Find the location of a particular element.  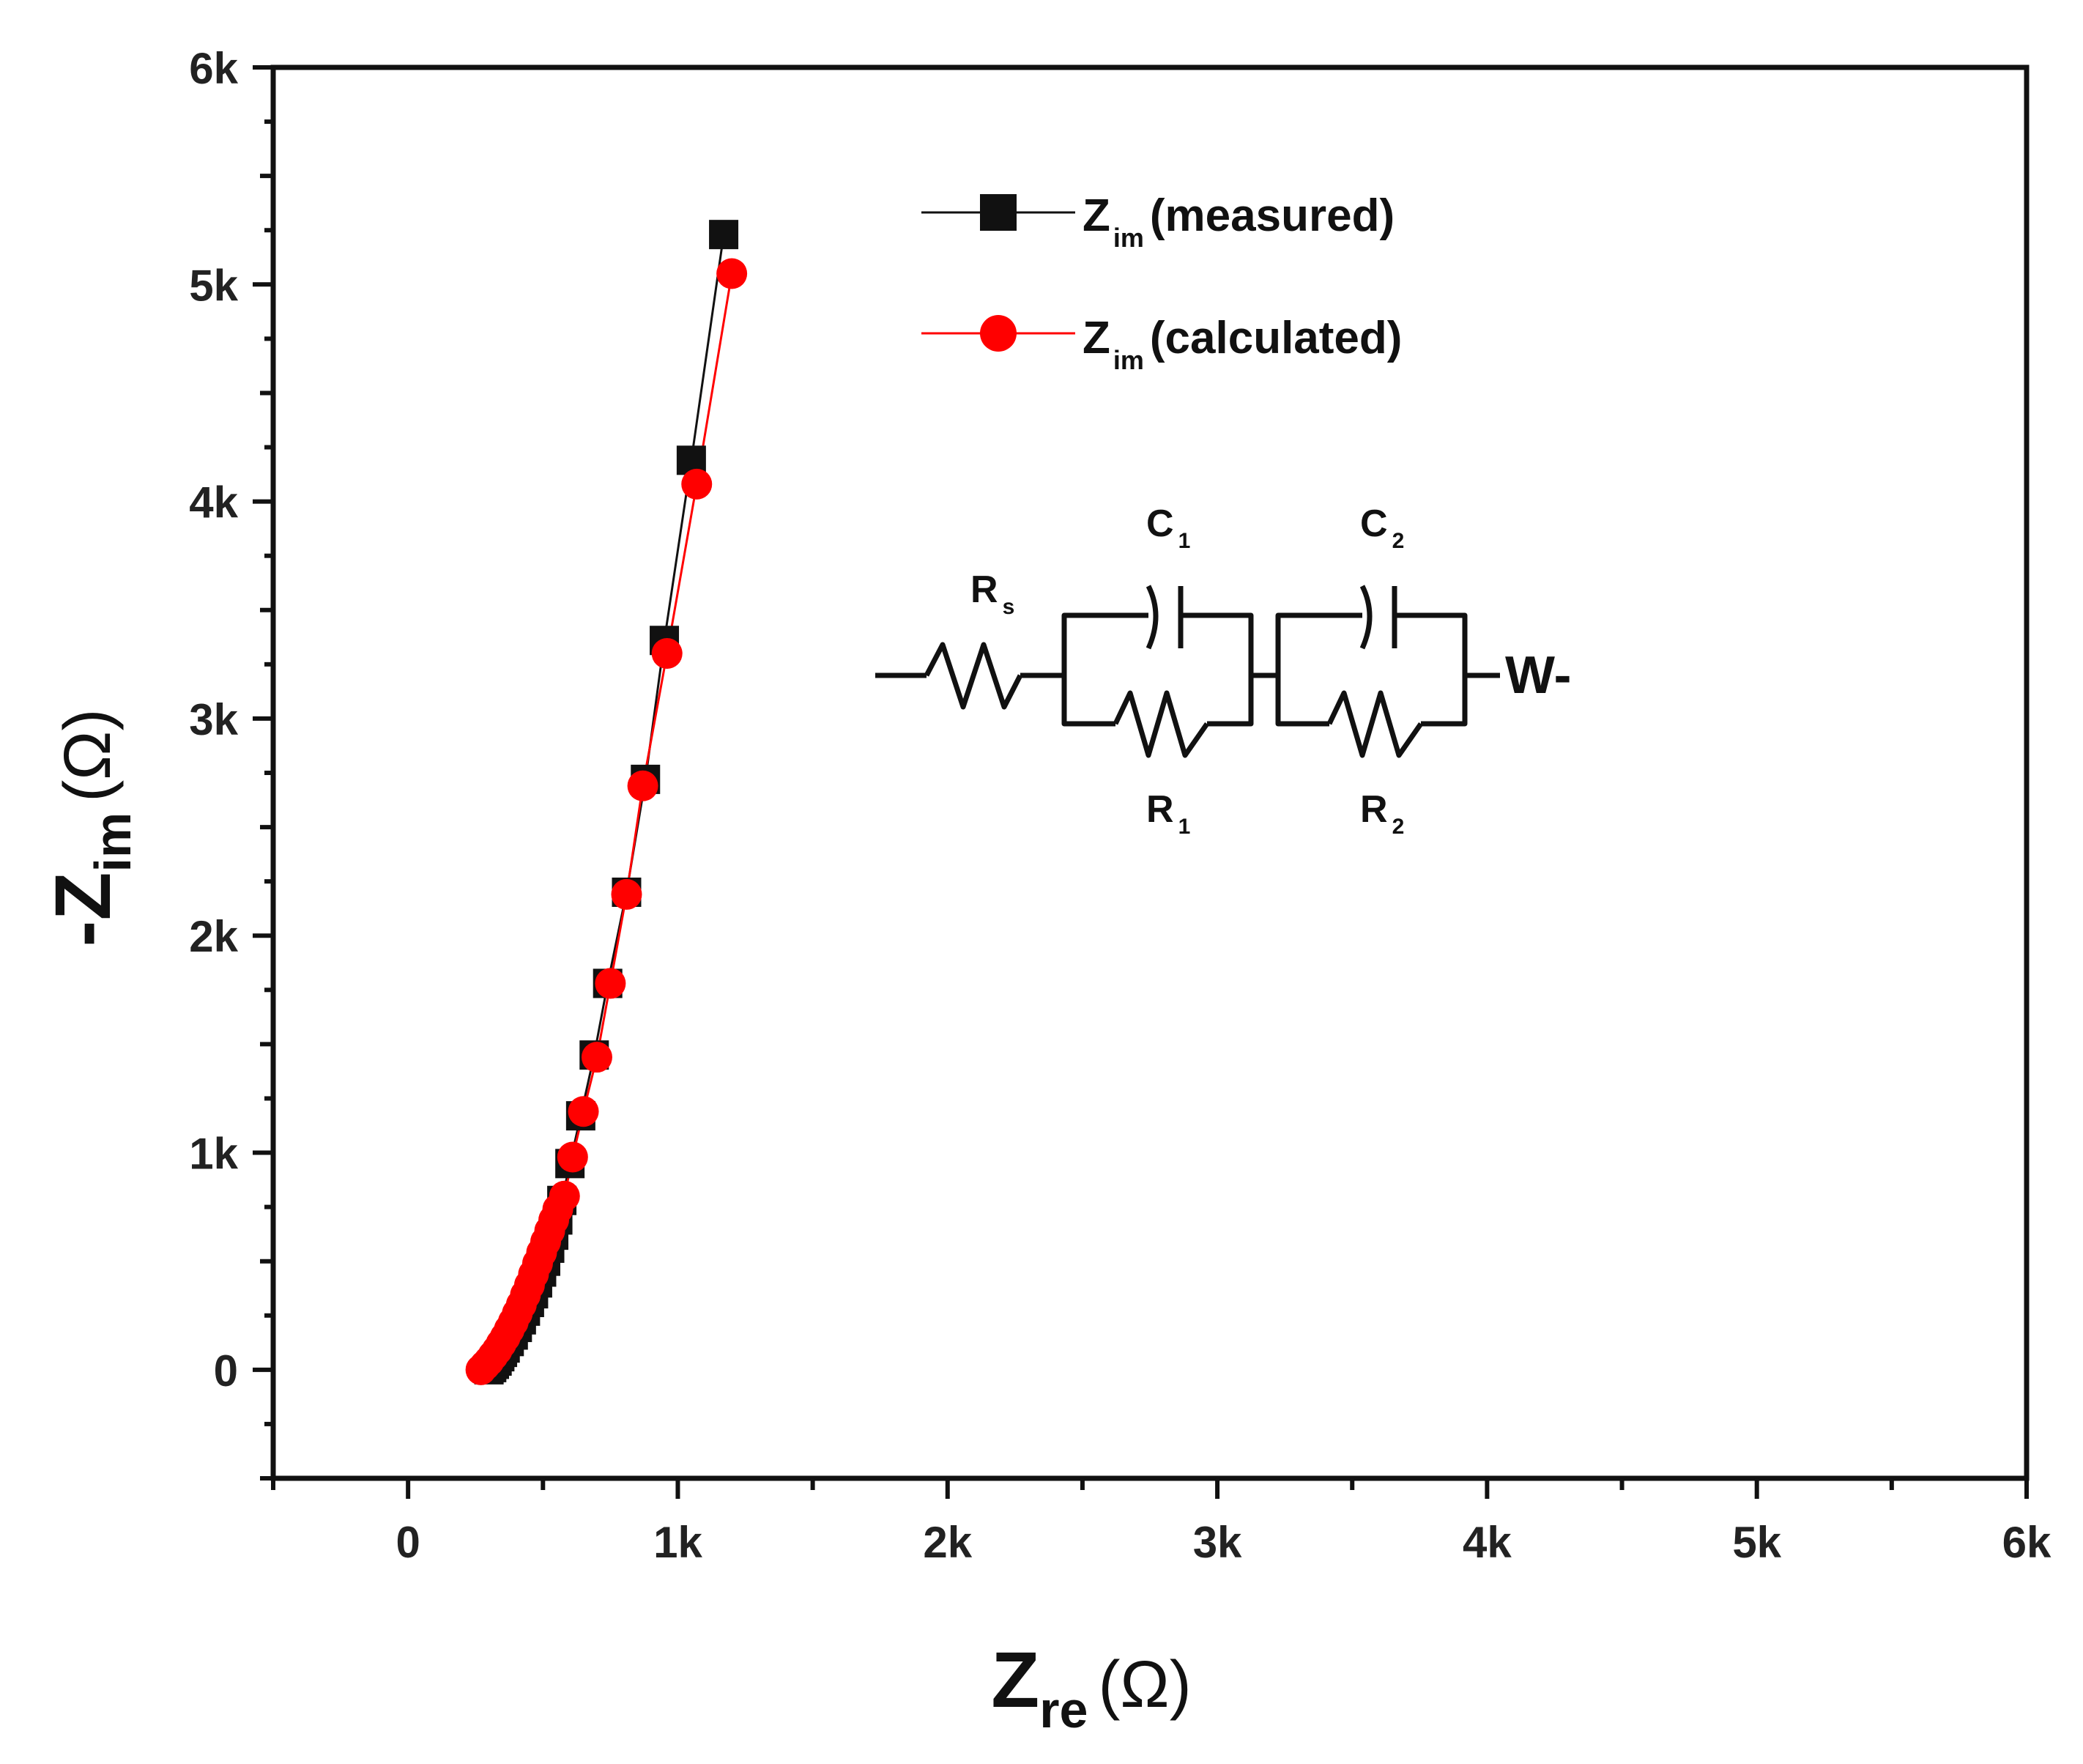

x-axis-title-unit: (Ω) is located at coordinates (1144, 1685).